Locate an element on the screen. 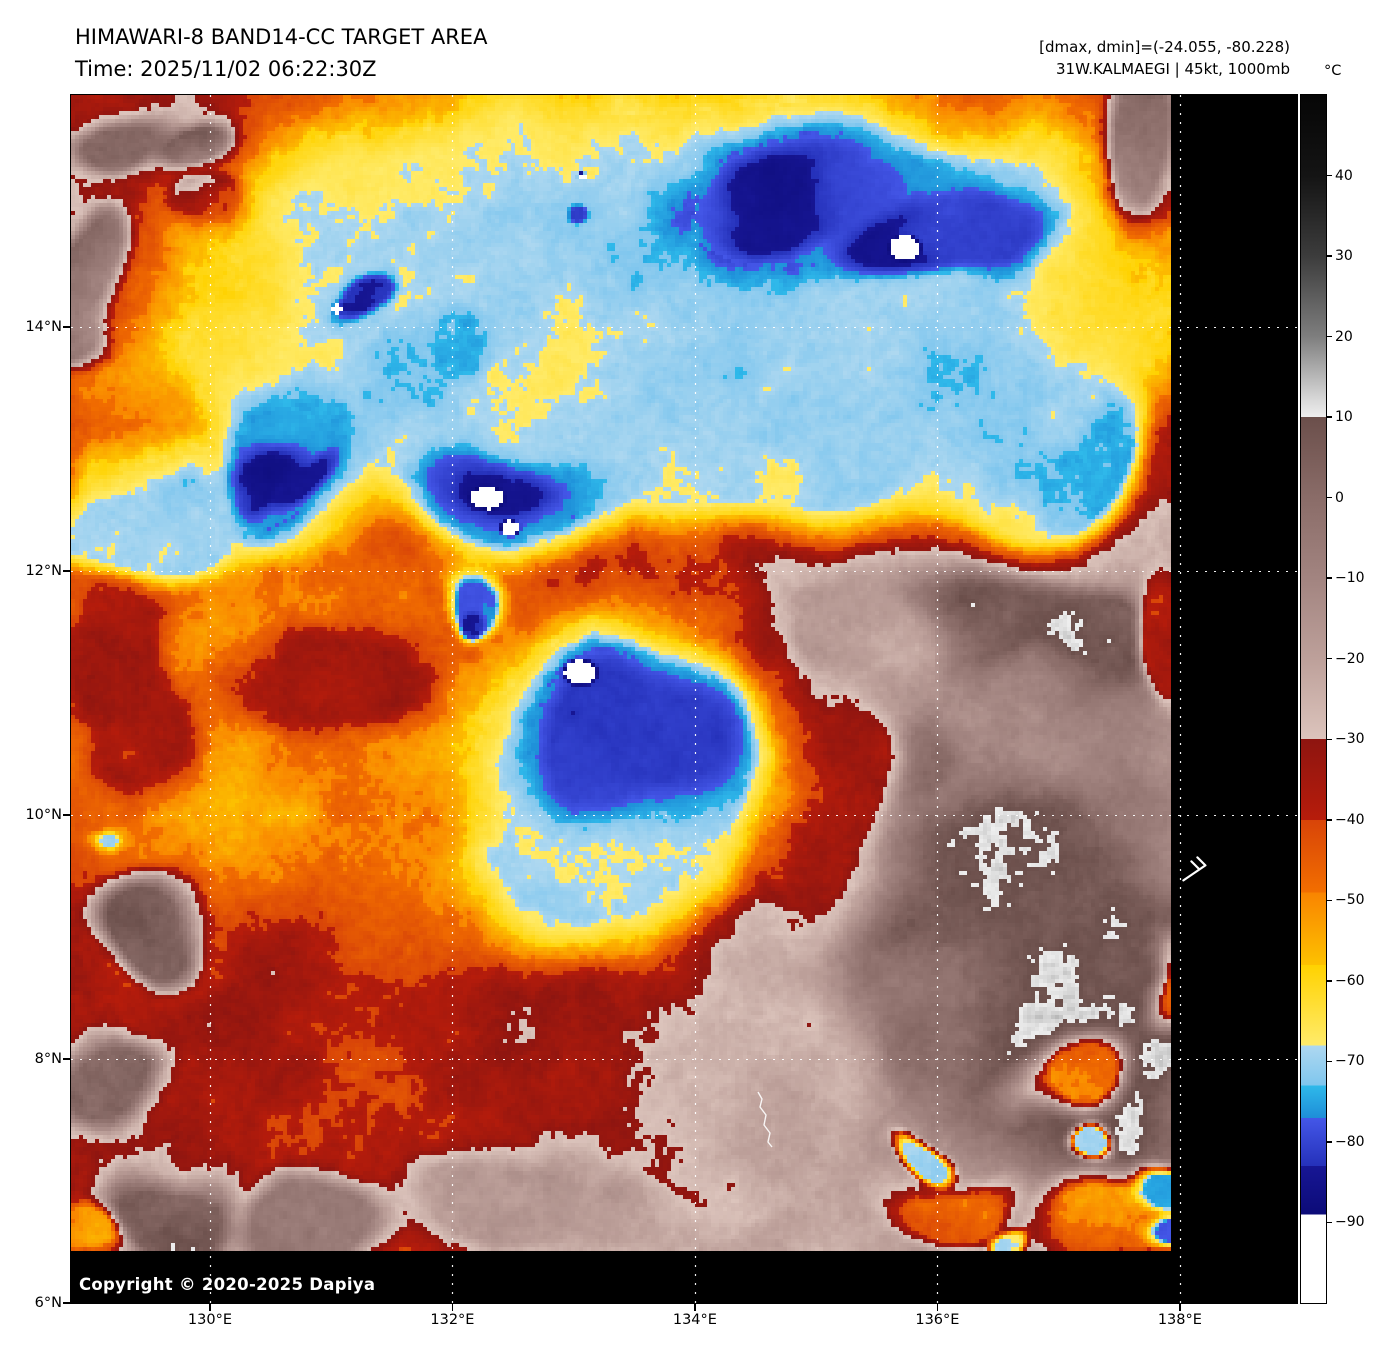 This screenshot has width=1390, height=1359. colorbar-tick-label: 30 is located at coordinates (1344, 256).